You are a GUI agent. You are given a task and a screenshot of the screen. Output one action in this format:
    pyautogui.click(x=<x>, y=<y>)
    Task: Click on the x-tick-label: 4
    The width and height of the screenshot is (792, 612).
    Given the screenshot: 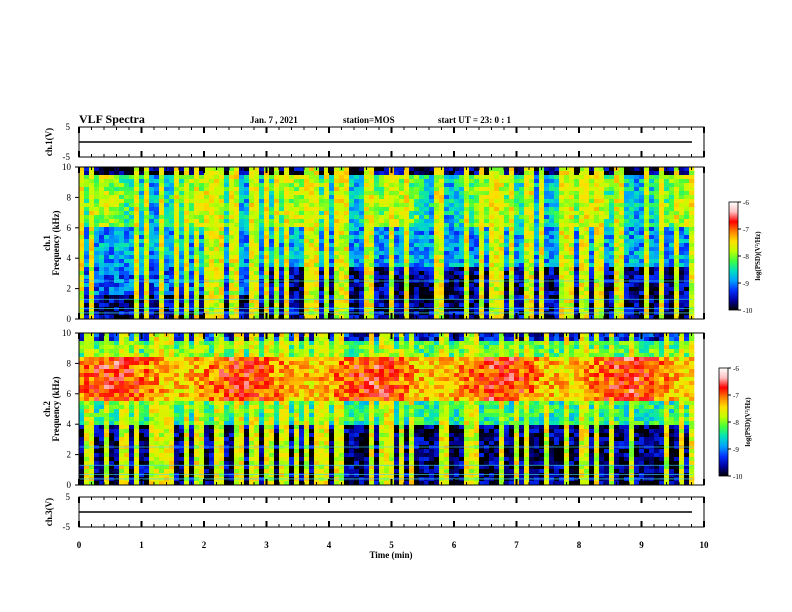 What is the action you would take?
    pyautogui.click(x=329, y=545)
    